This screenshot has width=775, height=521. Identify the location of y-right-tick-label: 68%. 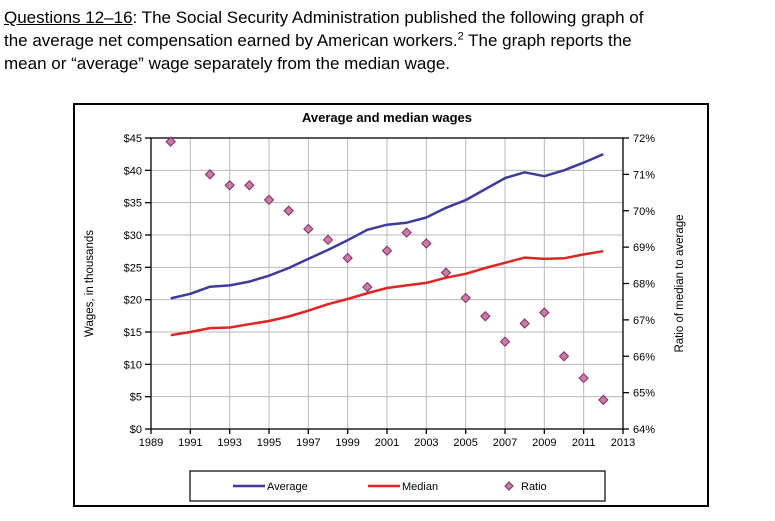
(644, 285).